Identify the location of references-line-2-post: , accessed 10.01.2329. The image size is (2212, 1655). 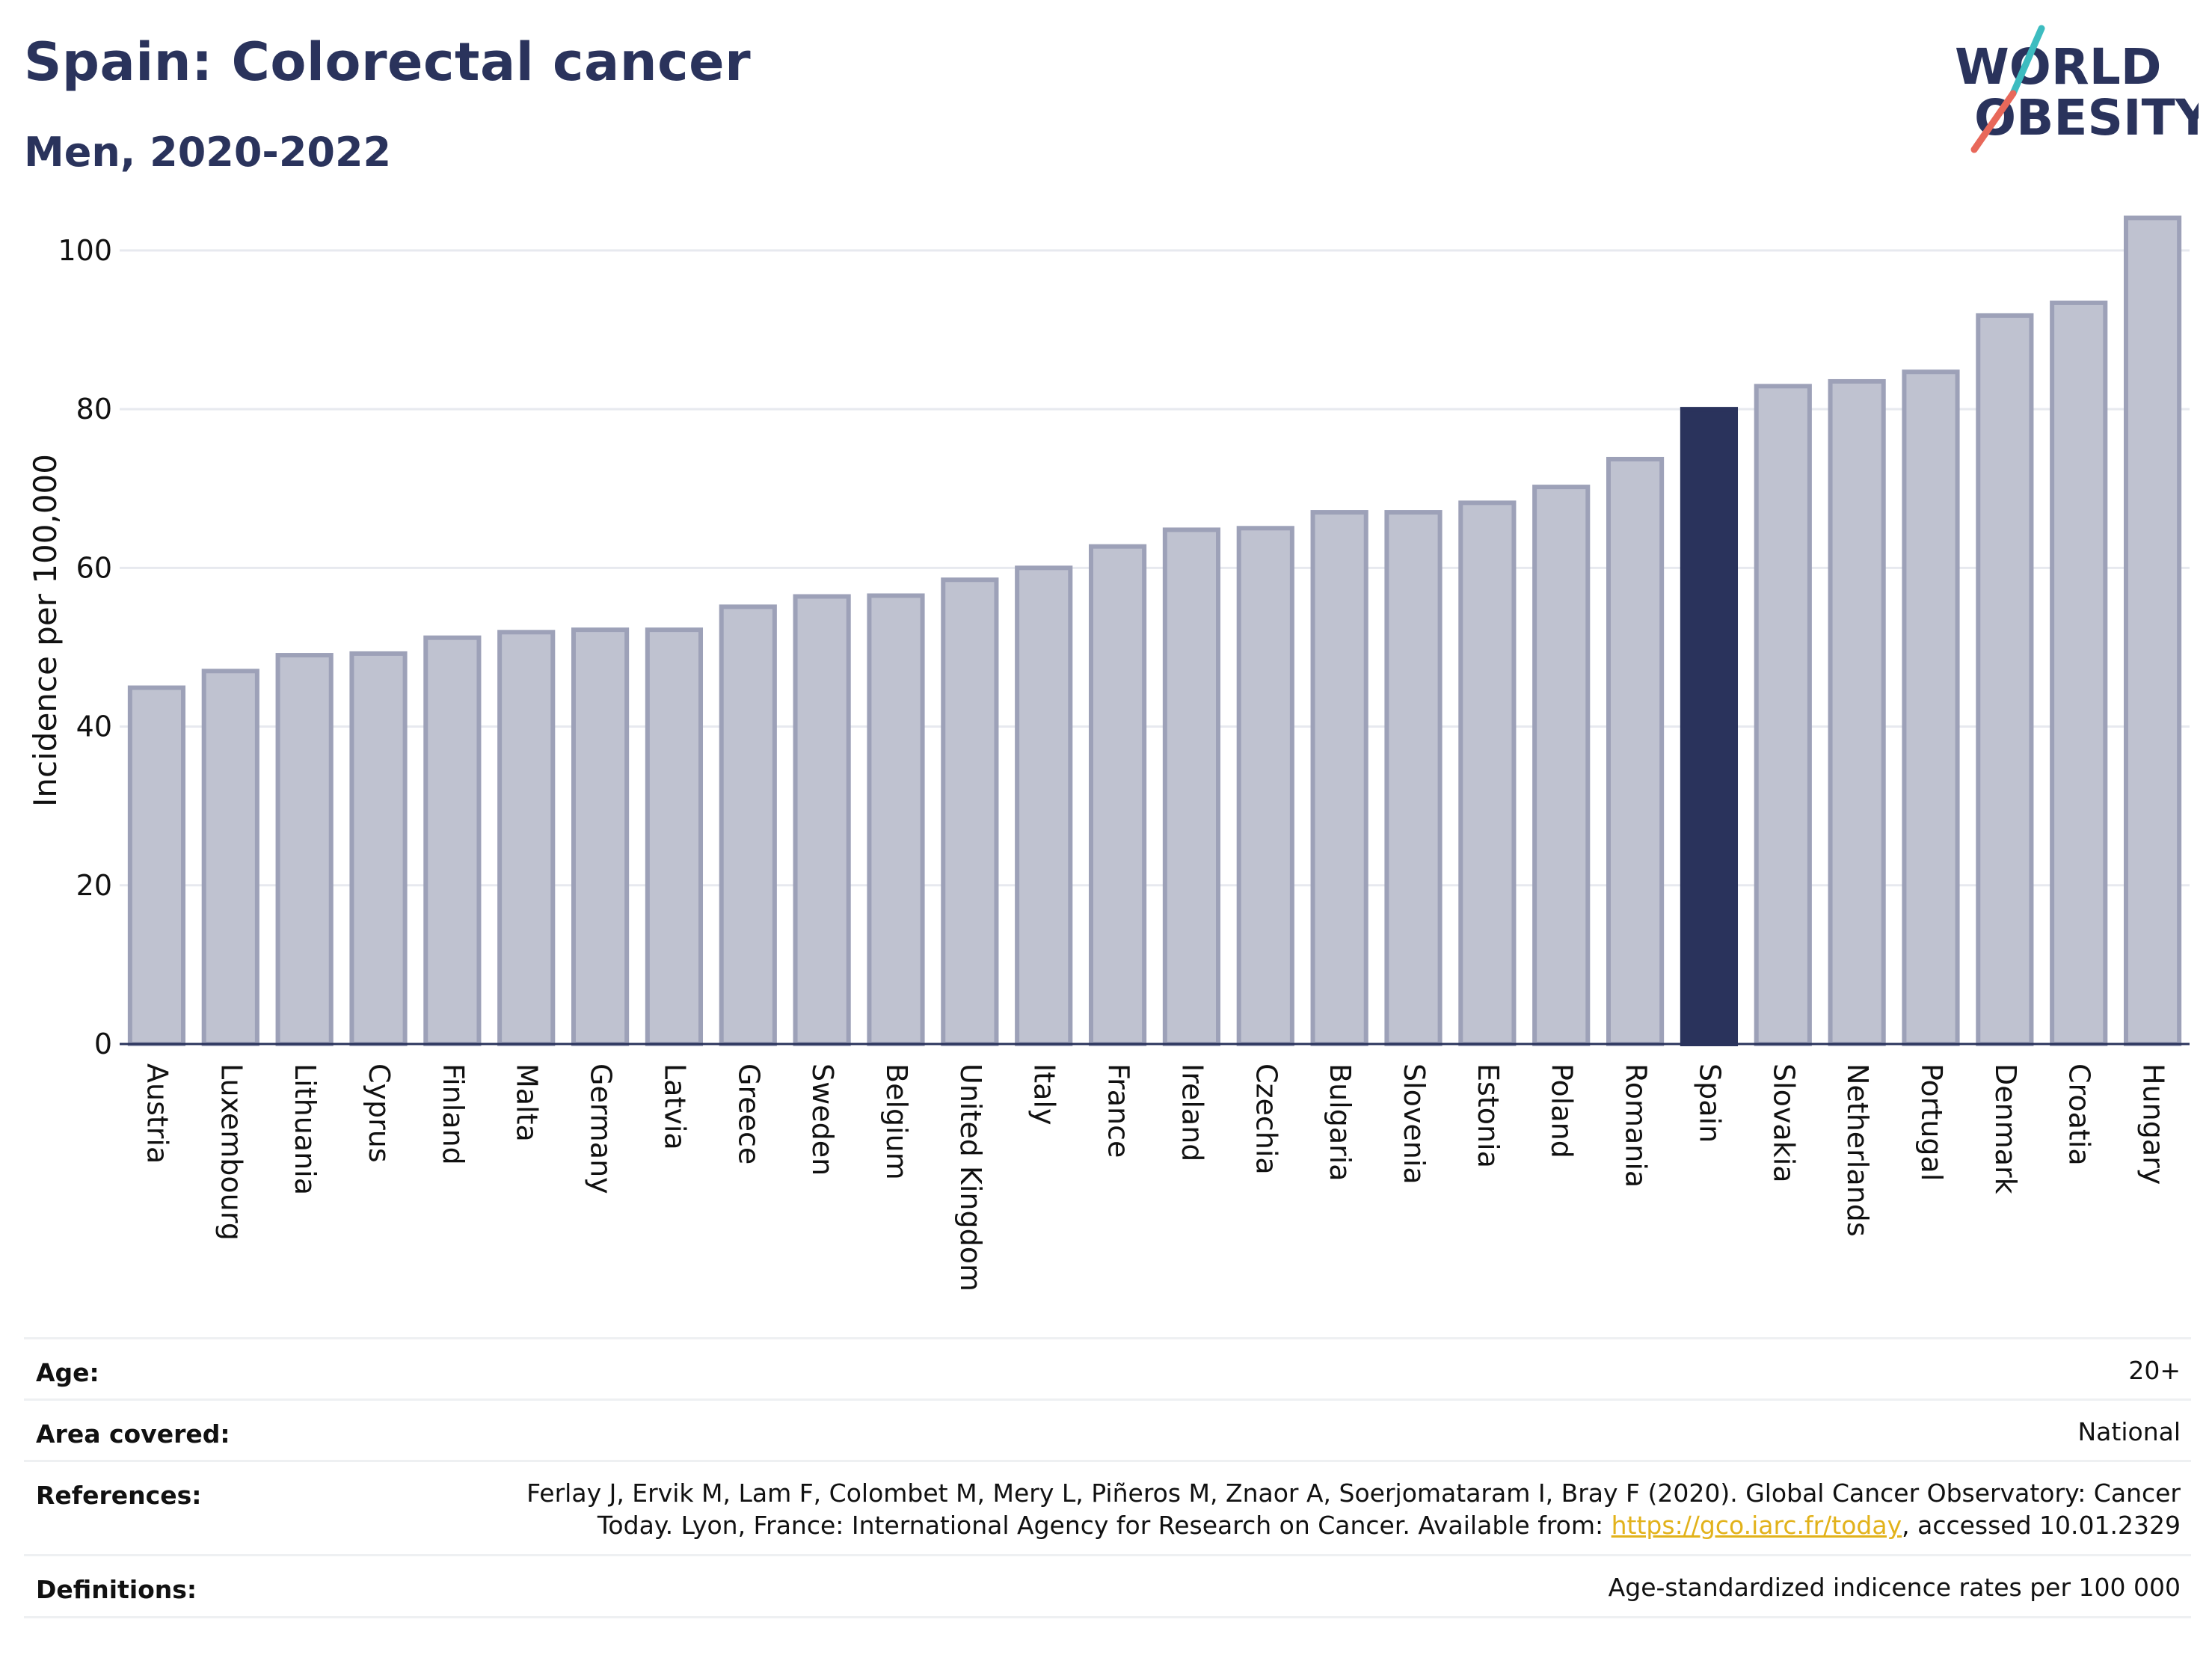
(2041, 1525).